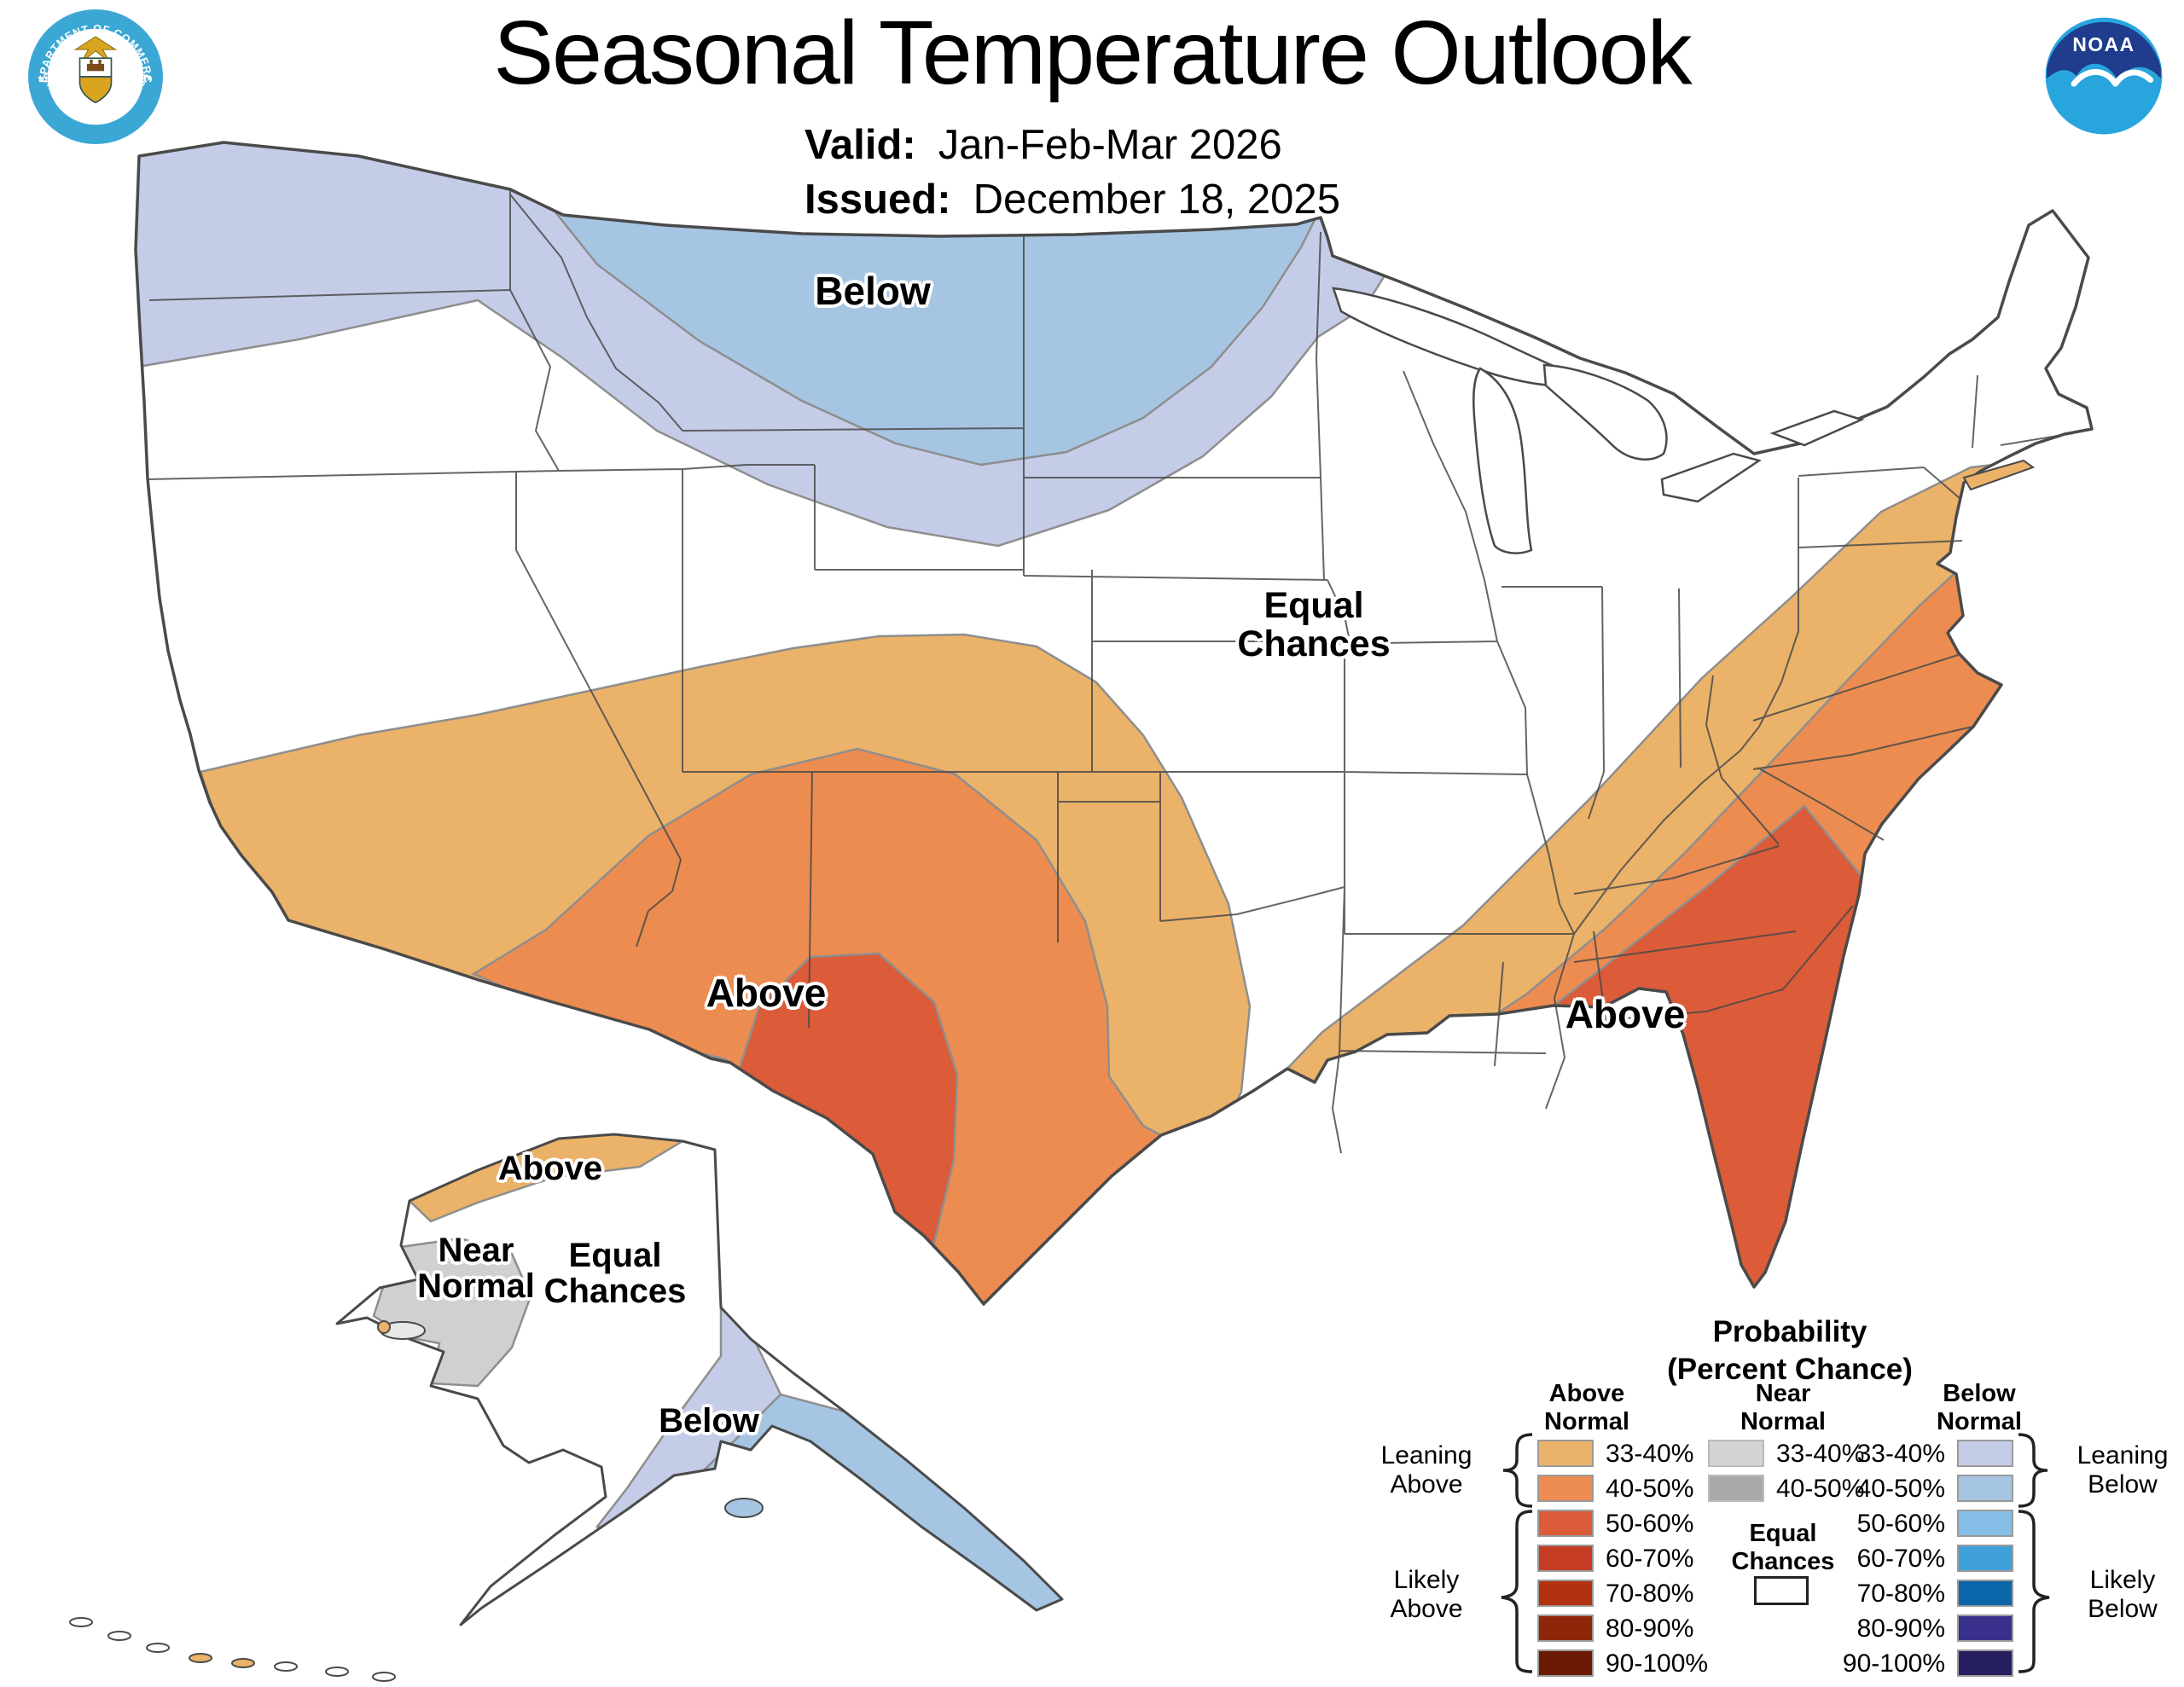 The image size is (2184, 1687). Describe the element at coordinates (860, 145) in the screenshot. I see `valid-label: Valid:` at that location.